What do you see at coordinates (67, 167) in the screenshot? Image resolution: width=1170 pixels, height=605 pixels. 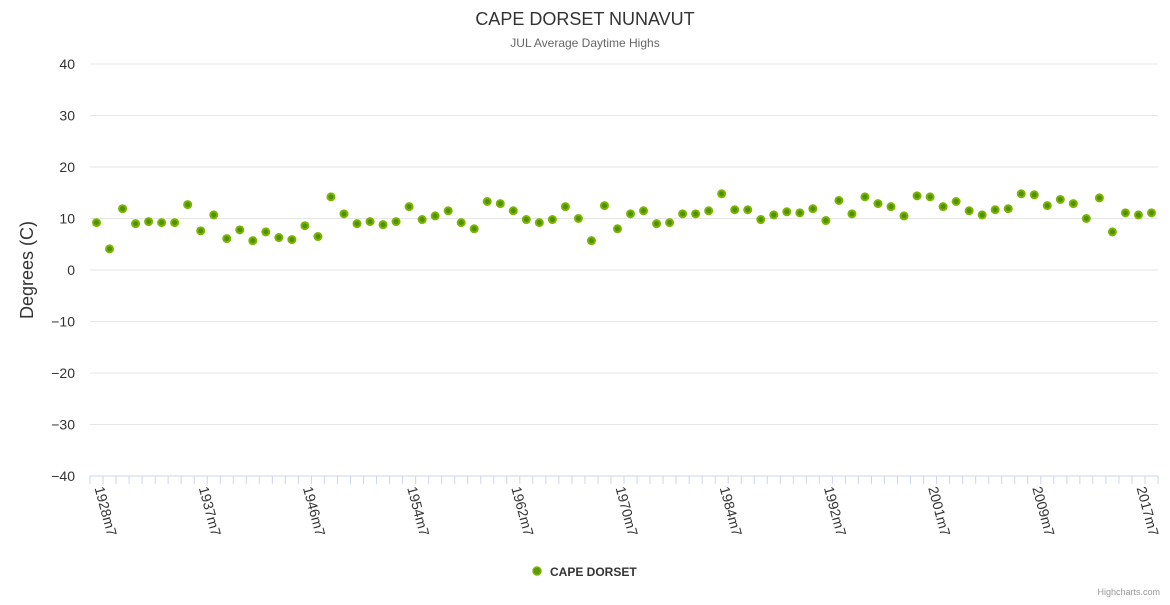 I see `y-tick-label: 20` at bounding box center [67, 167].